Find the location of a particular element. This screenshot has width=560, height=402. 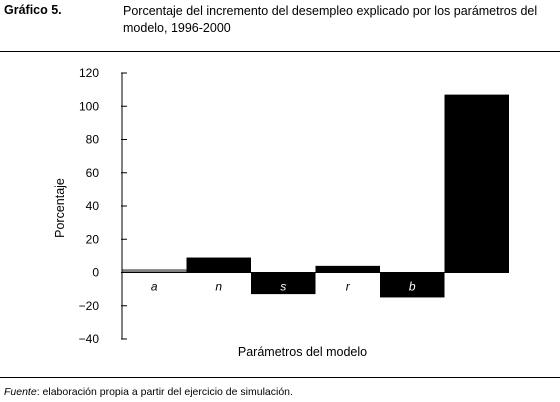

category-label-b: b is located at coordinates (412, 287).